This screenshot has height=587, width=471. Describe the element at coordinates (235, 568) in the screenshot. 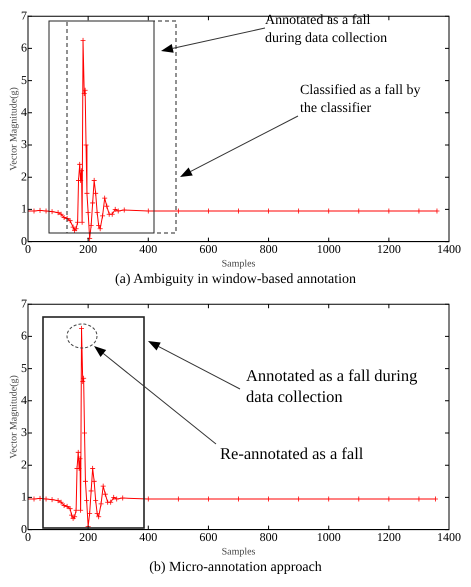

I see `text: (b) Micro-annotation approach` at that location.